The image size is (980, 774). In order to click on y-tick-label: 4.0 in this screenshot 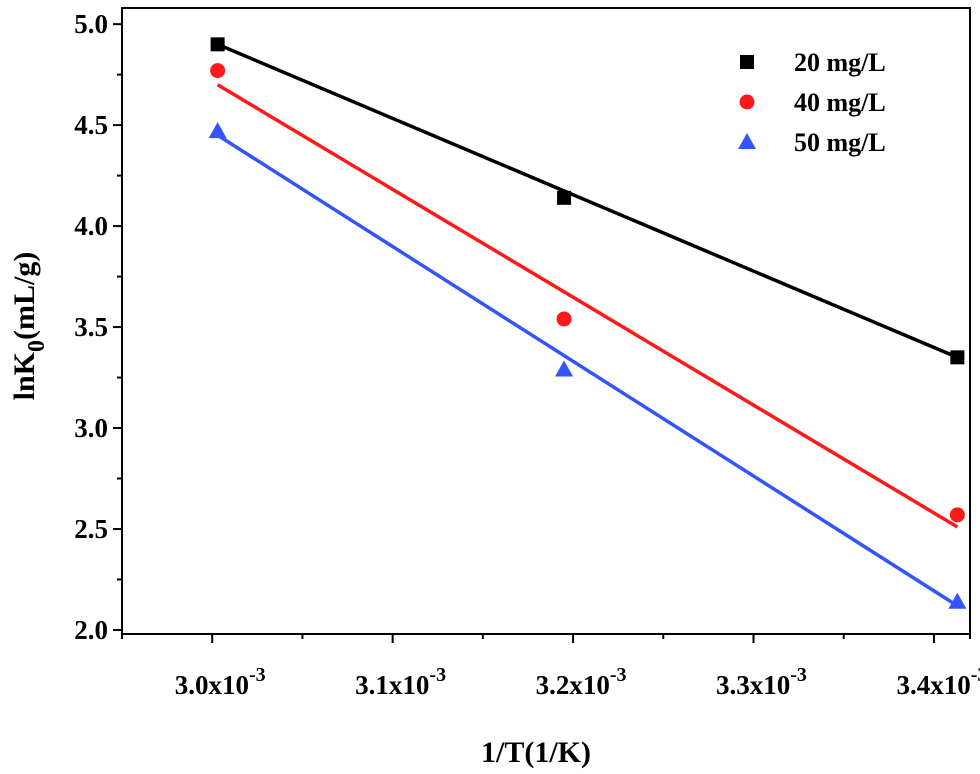, I will do `click(91, 226)`.